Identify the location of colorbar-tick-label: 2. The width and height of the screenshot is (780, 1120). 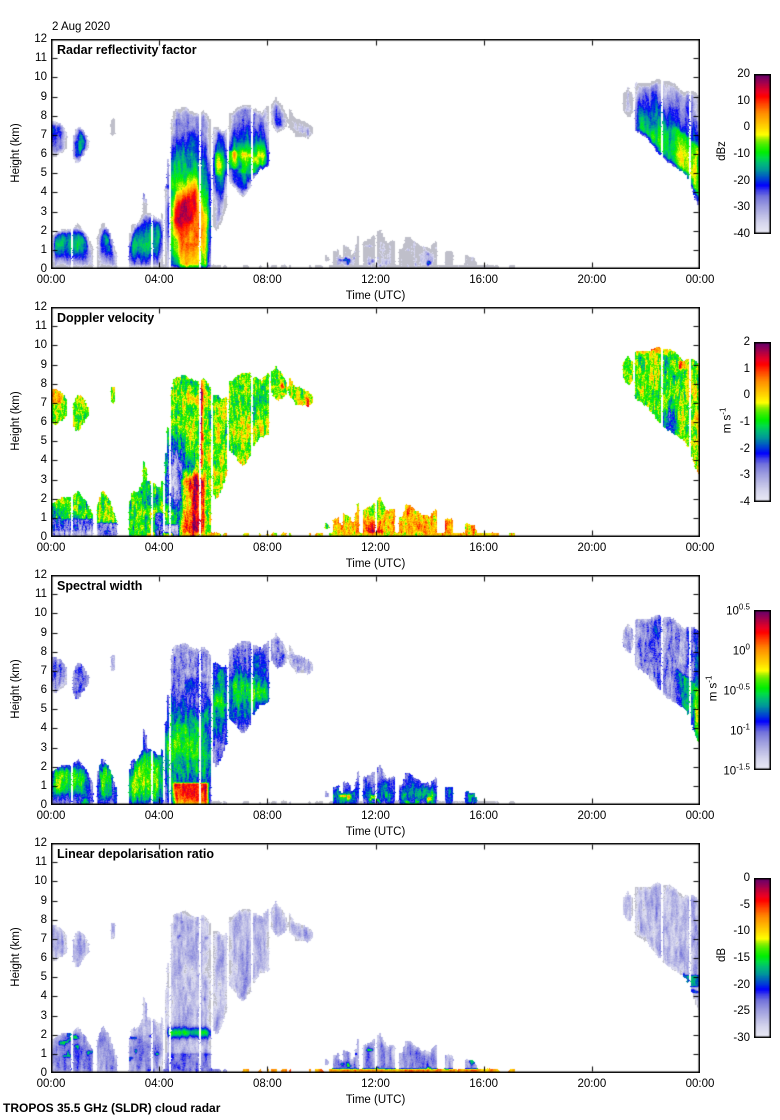
(746, 342).